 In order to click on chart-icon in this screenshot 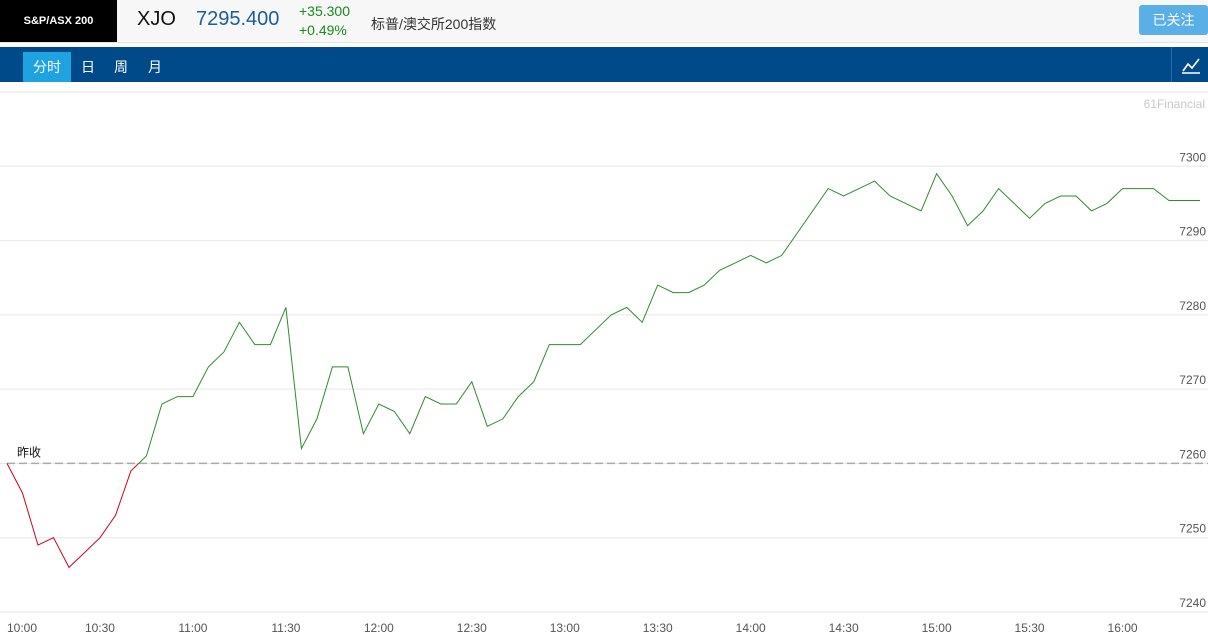, I will do `click(1191, 66)`.